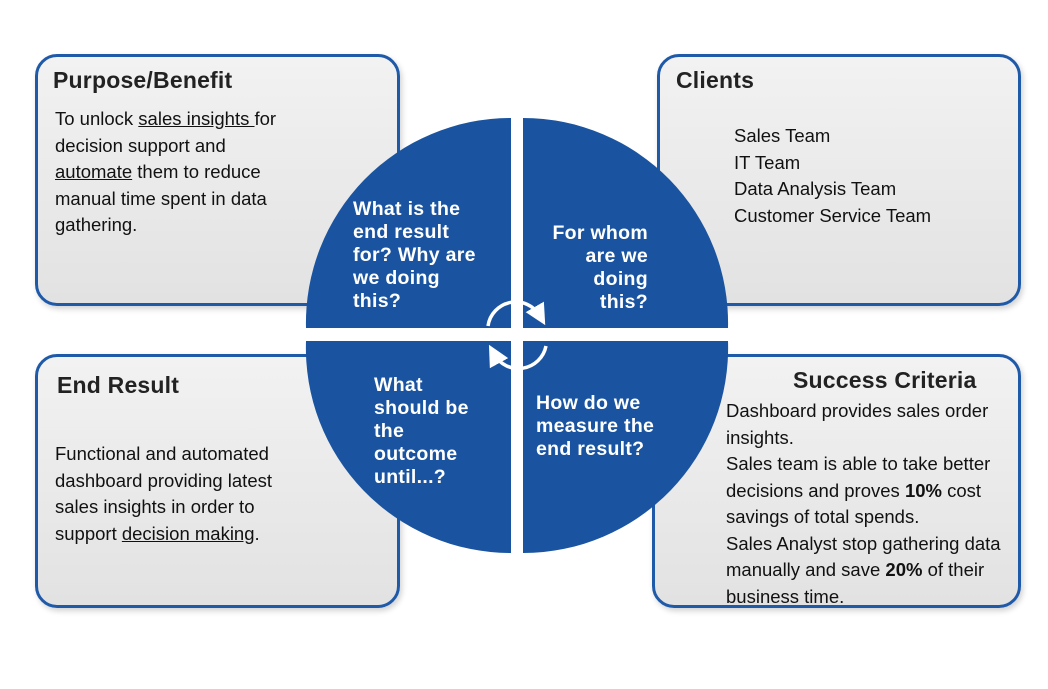 The width and height of the screenshot is (1048, 689). I want to click on quadrant-line: How do we, so click(588, 403).